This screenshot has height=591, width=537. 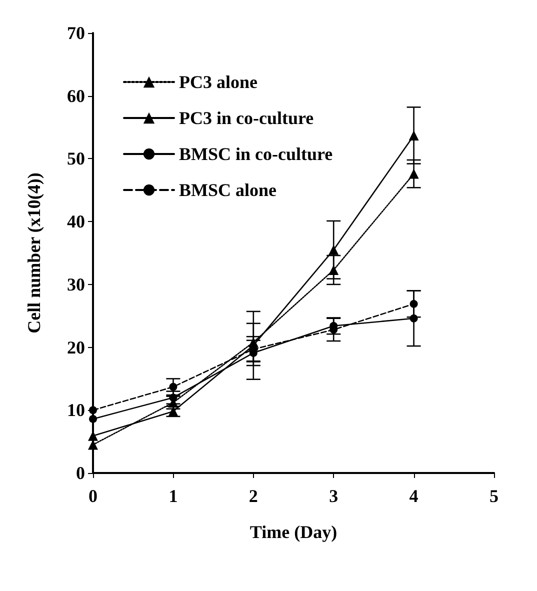 What do you see at coordinates (413, 496) in the screenshot?
I see `x-tick-label: 4` at bounding box center [413, 496].